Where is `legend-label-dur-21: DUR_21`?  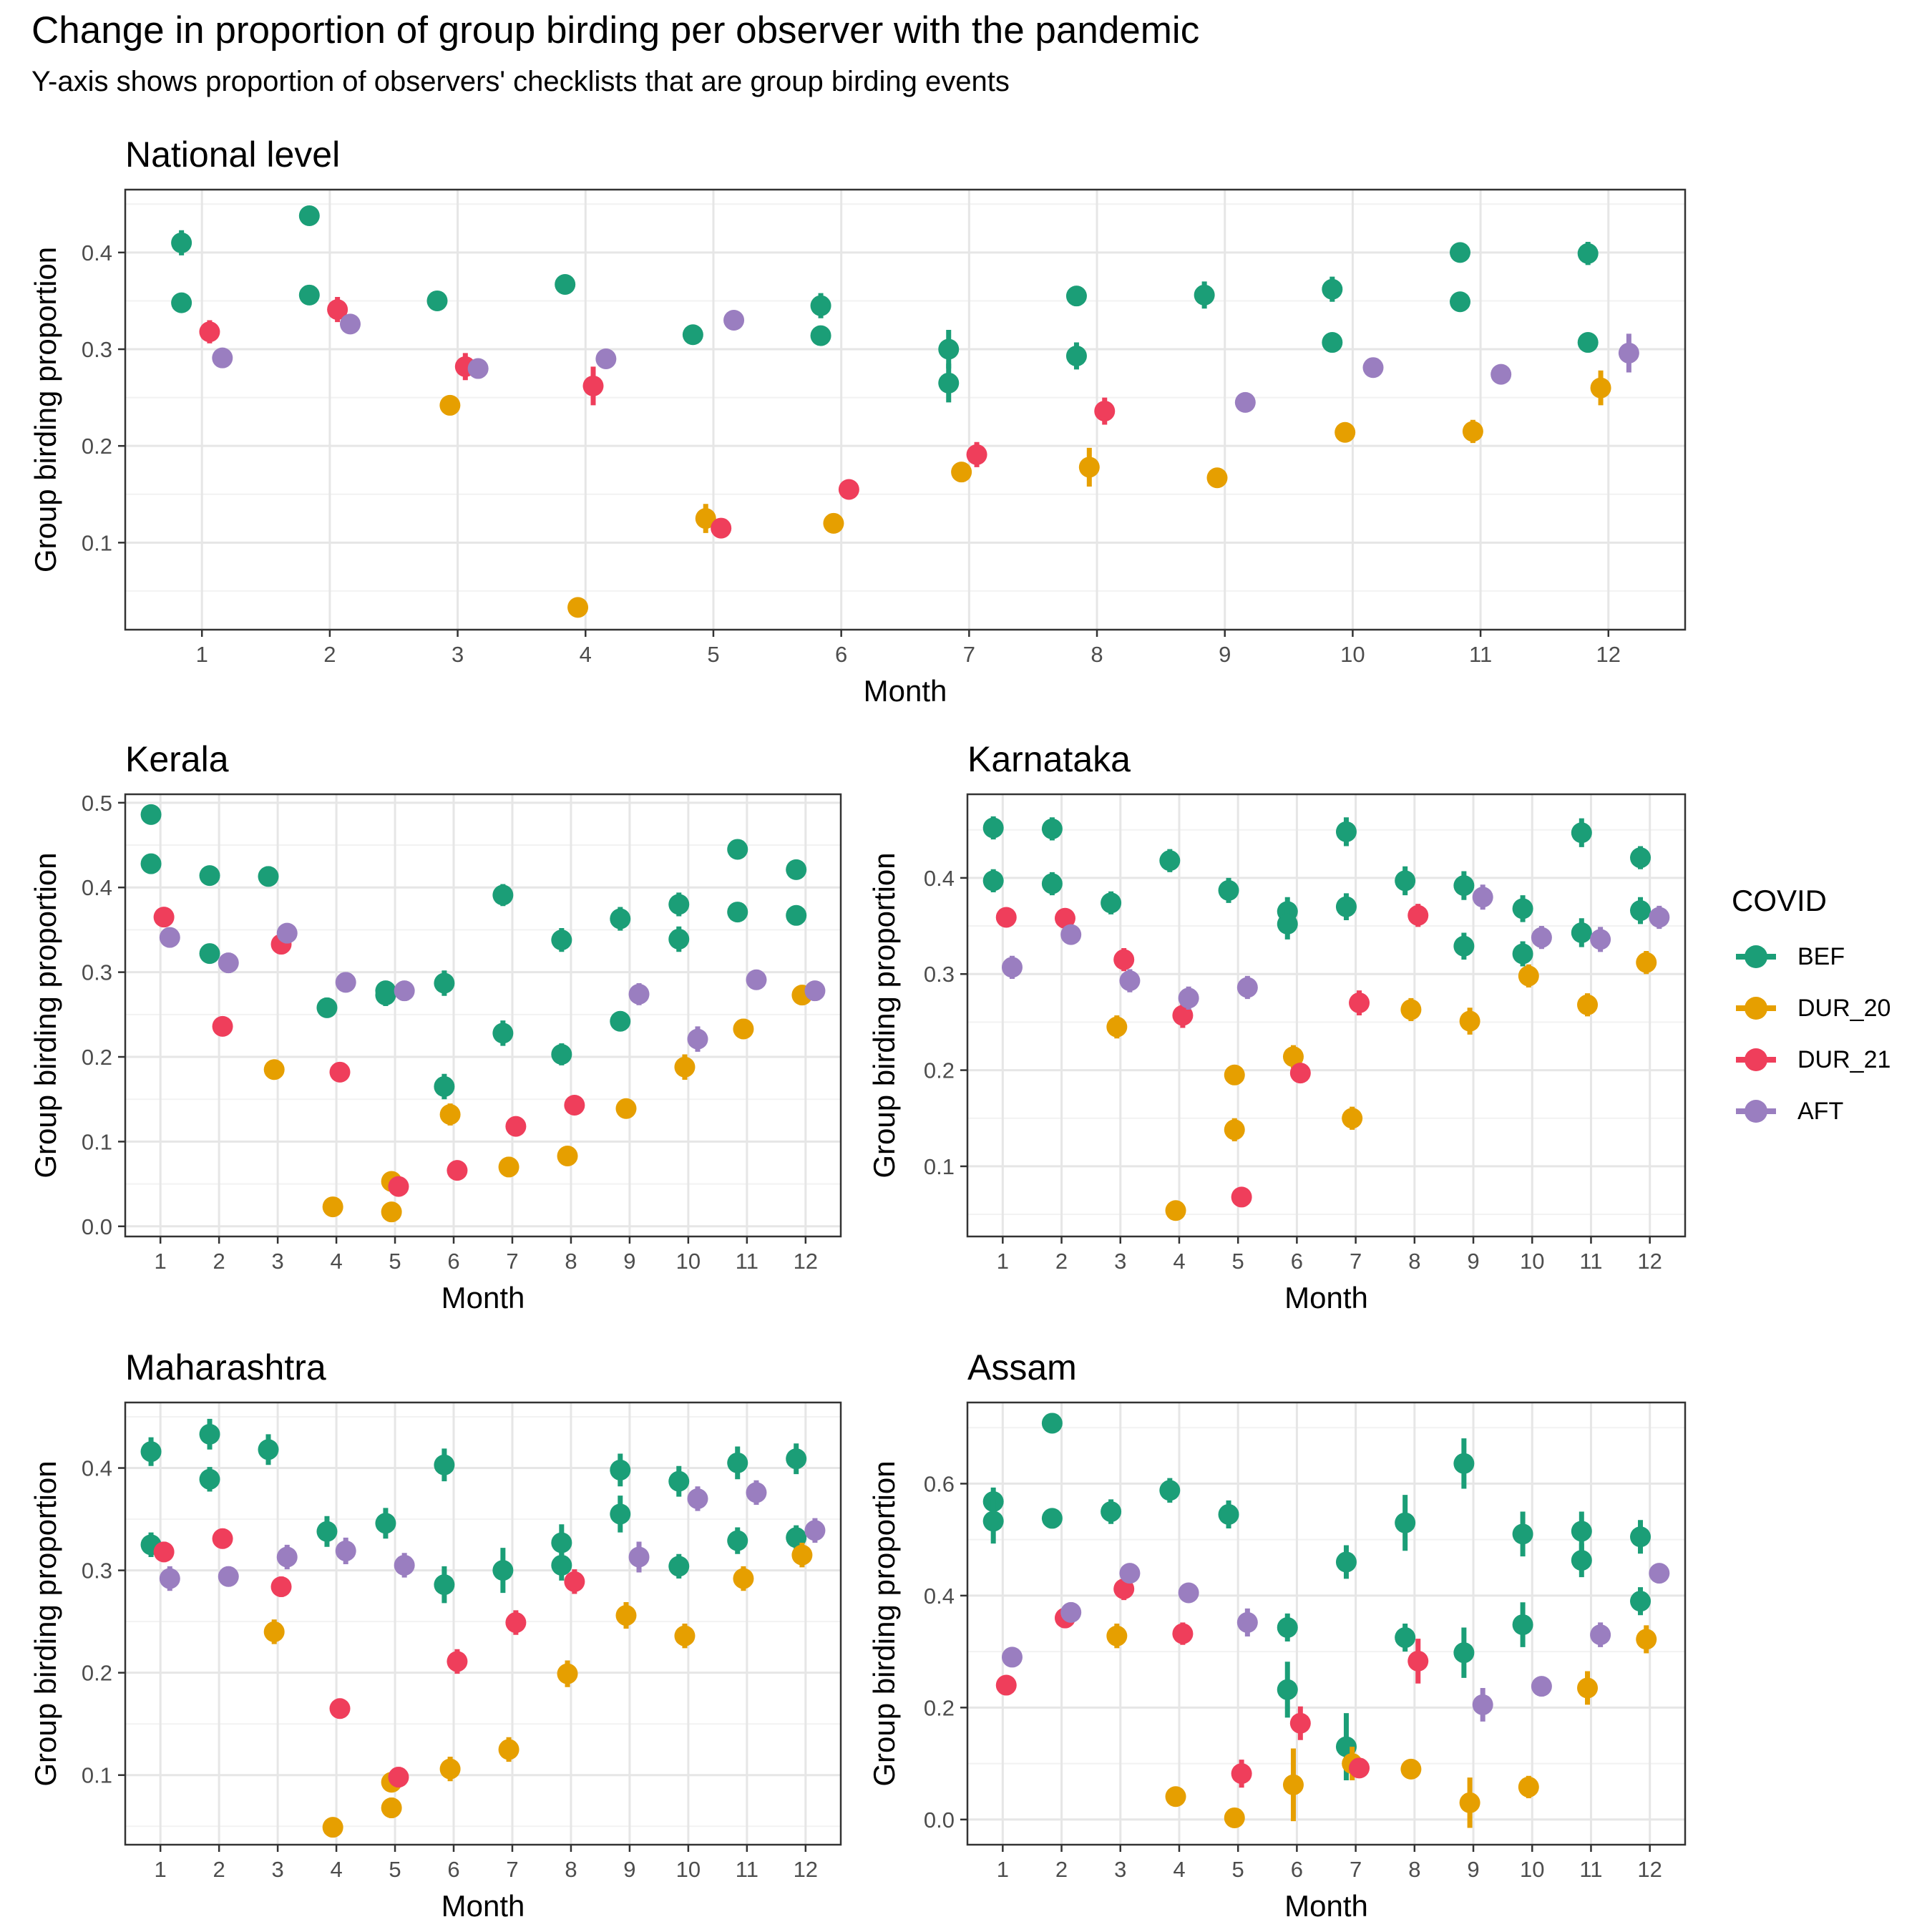 legend-label-dur-21: DUR_21 is located at coordinates (1844, 1059).